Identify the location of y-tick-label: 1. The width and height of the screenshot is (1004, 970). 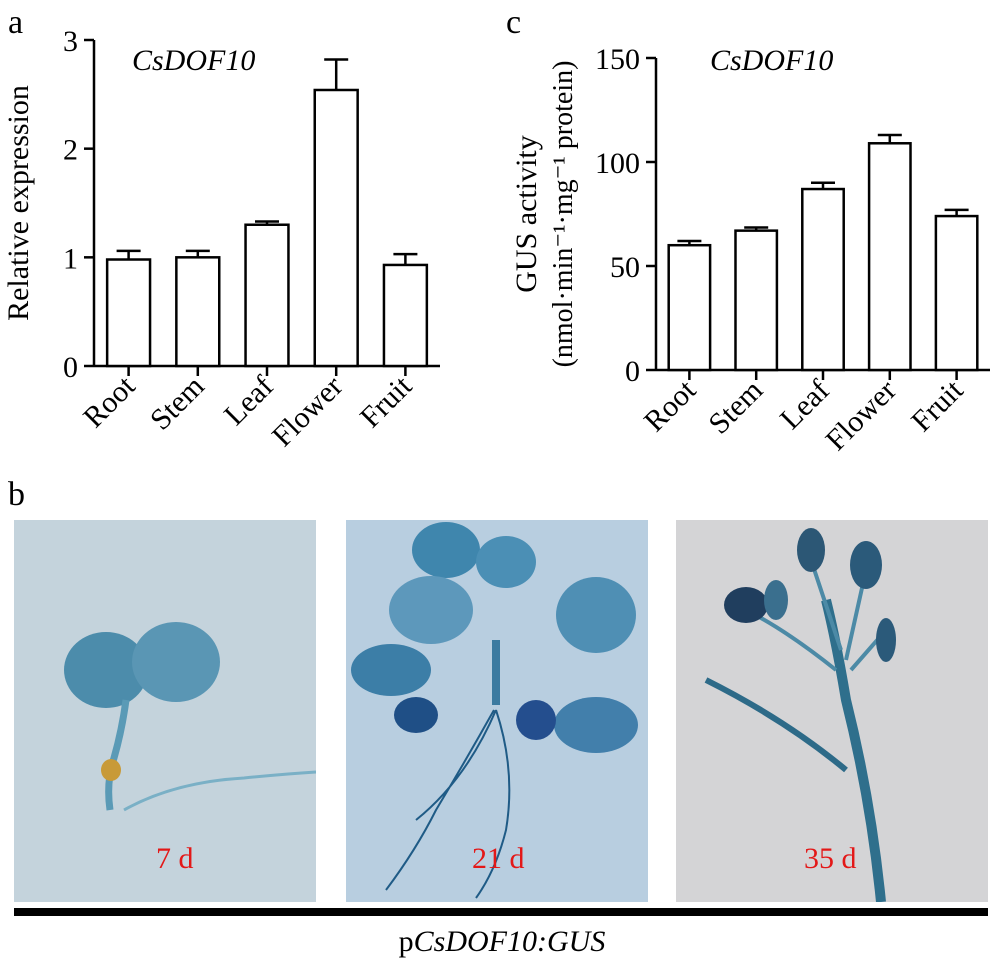
(70, 258).